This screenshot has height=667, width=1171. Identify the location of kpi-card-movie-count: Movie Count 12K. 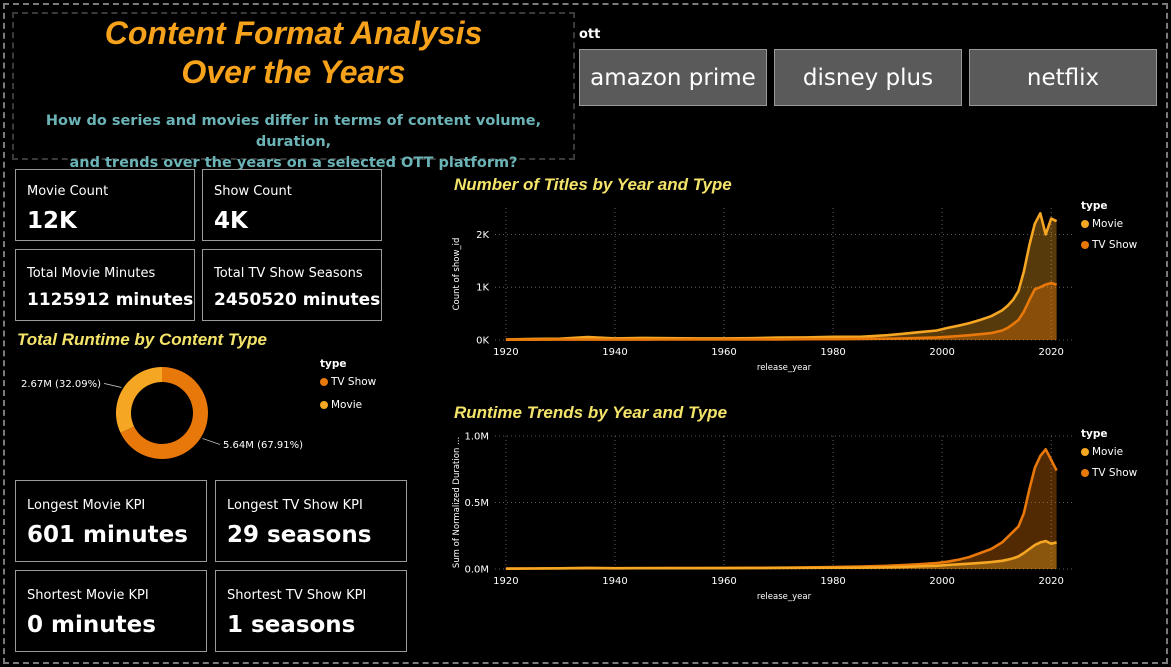
(105, 205).